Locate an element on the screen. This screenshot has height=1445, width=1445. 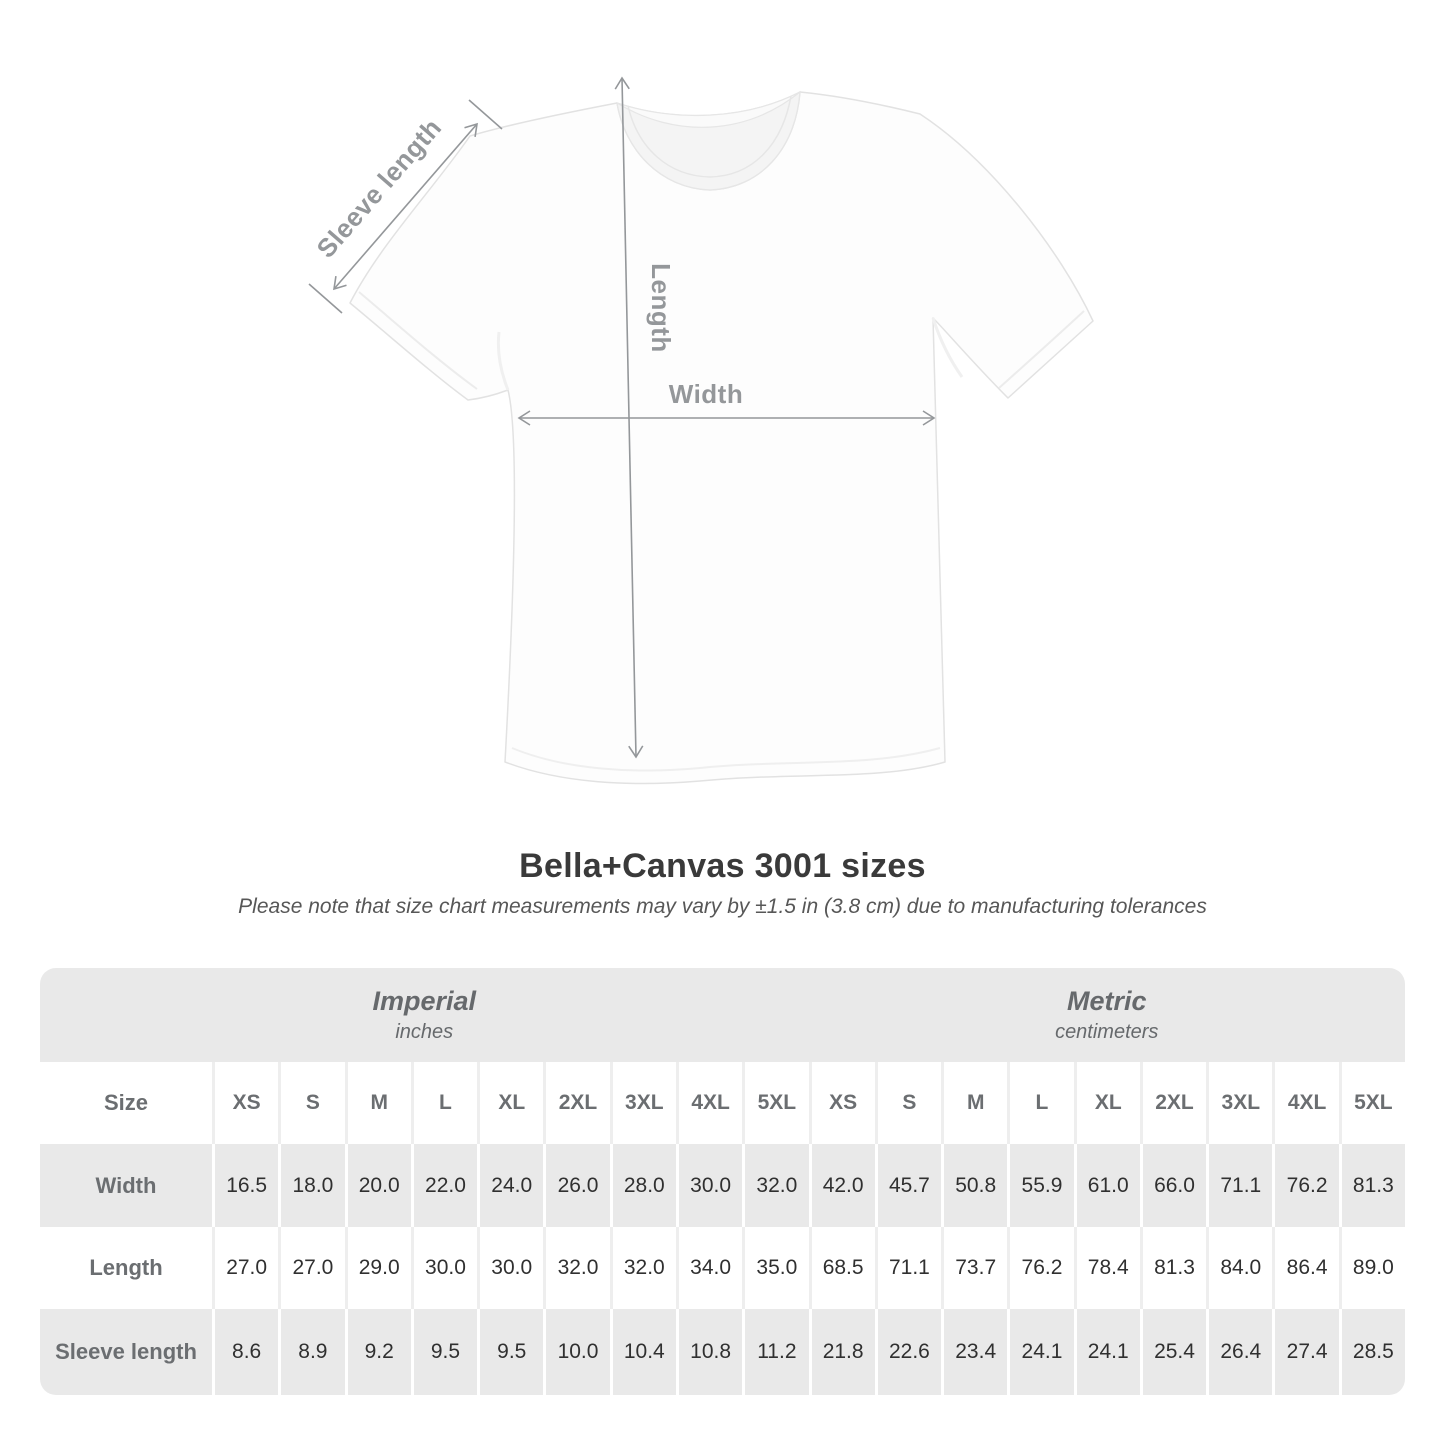
row-label: Width is located at coordinates (126, 1185).